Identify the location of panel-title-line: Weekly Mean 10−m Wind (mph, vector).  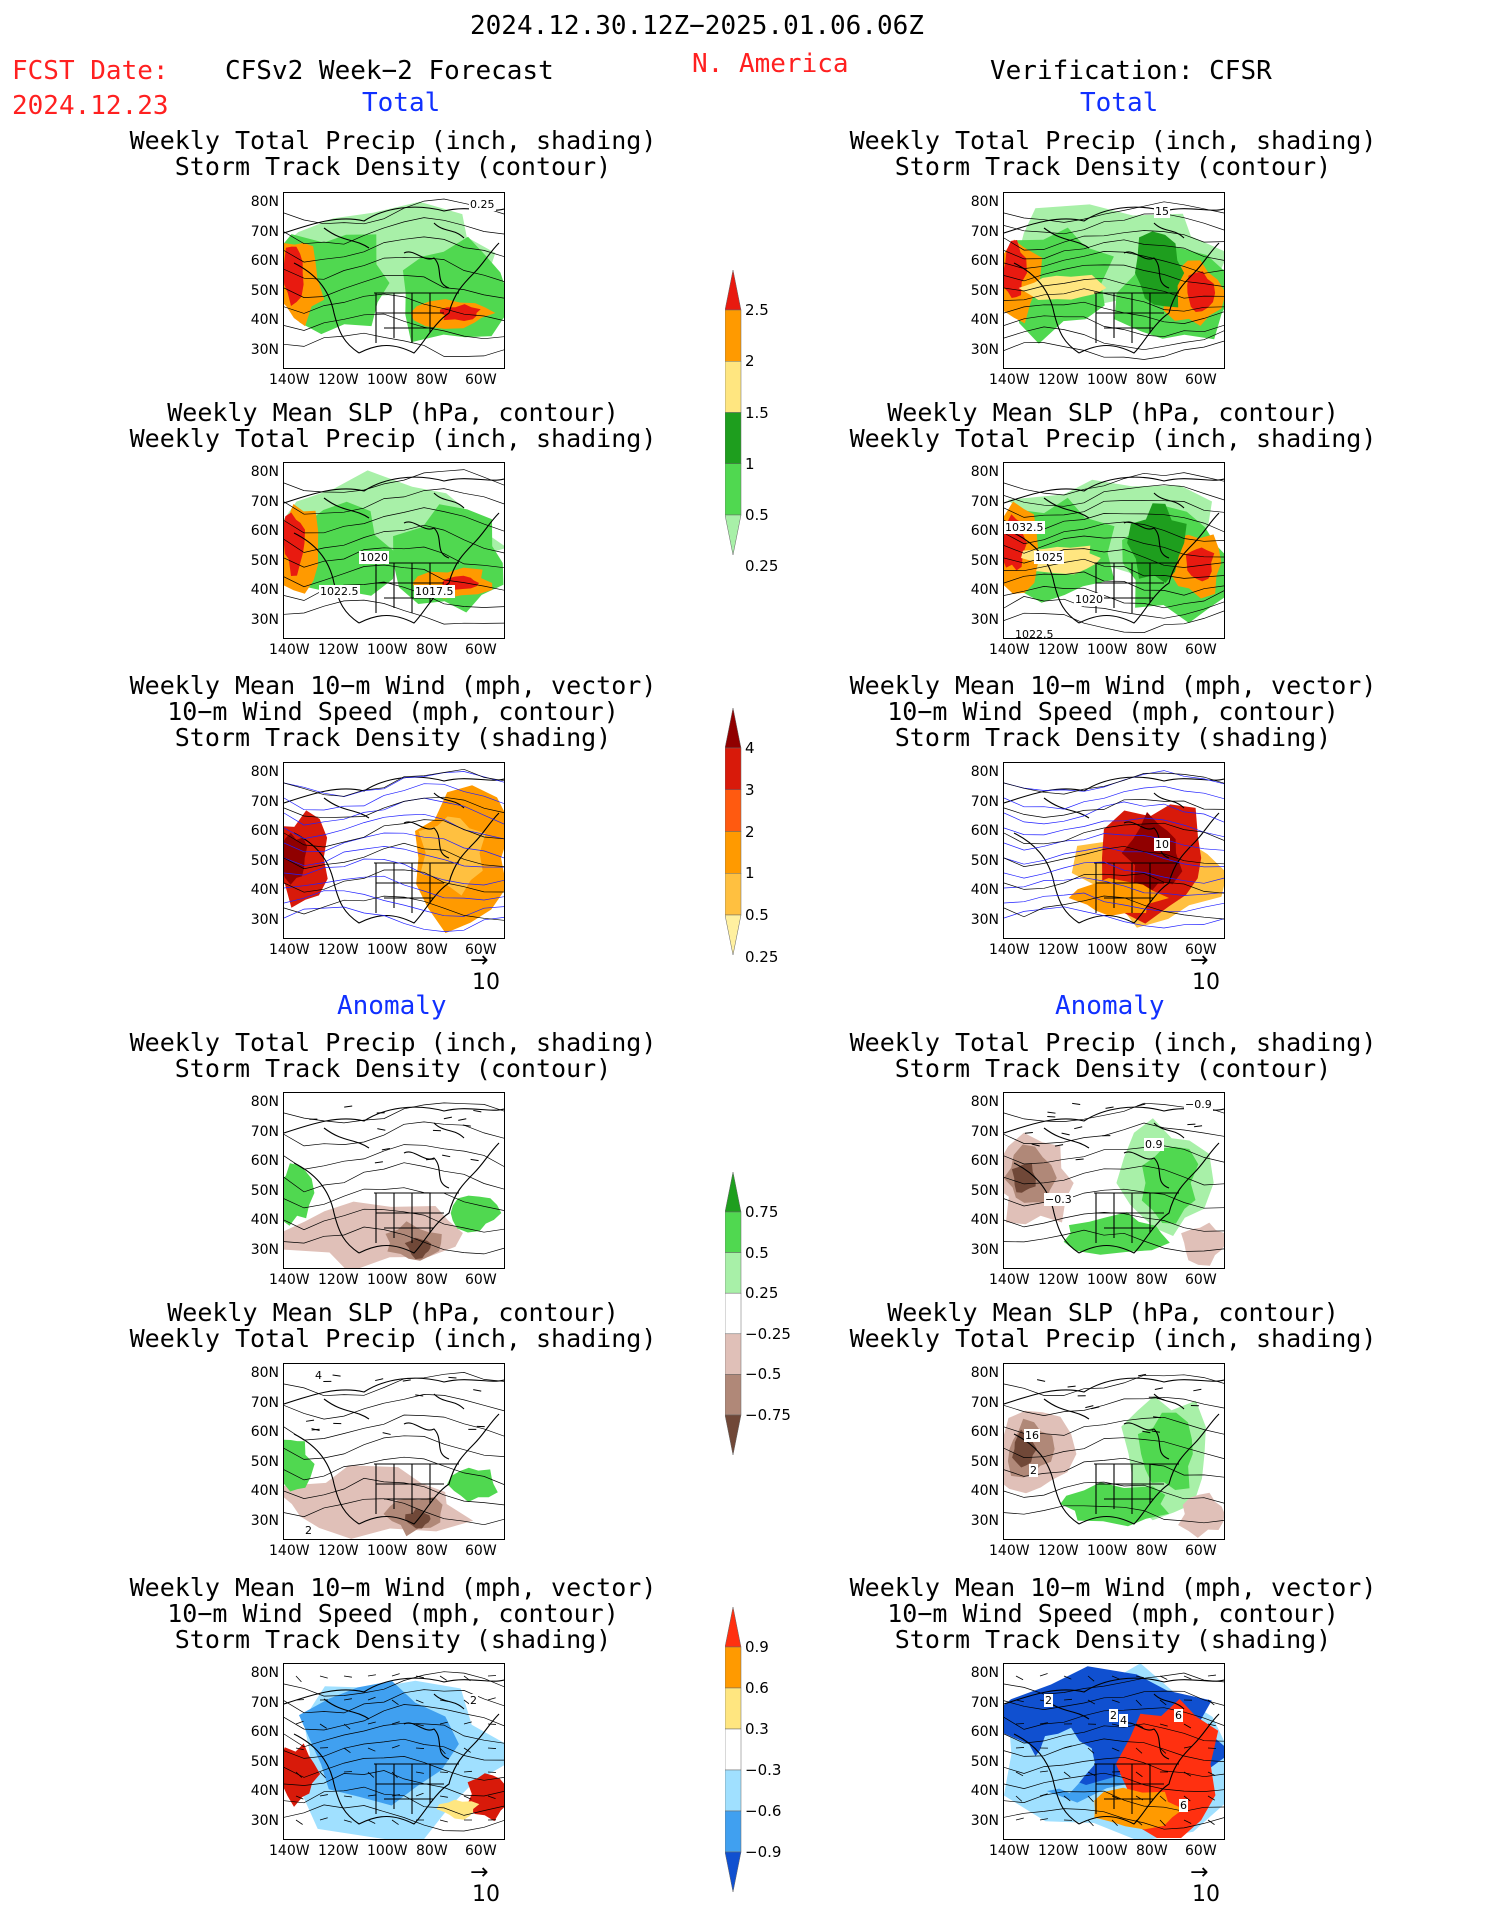
(393, 685).